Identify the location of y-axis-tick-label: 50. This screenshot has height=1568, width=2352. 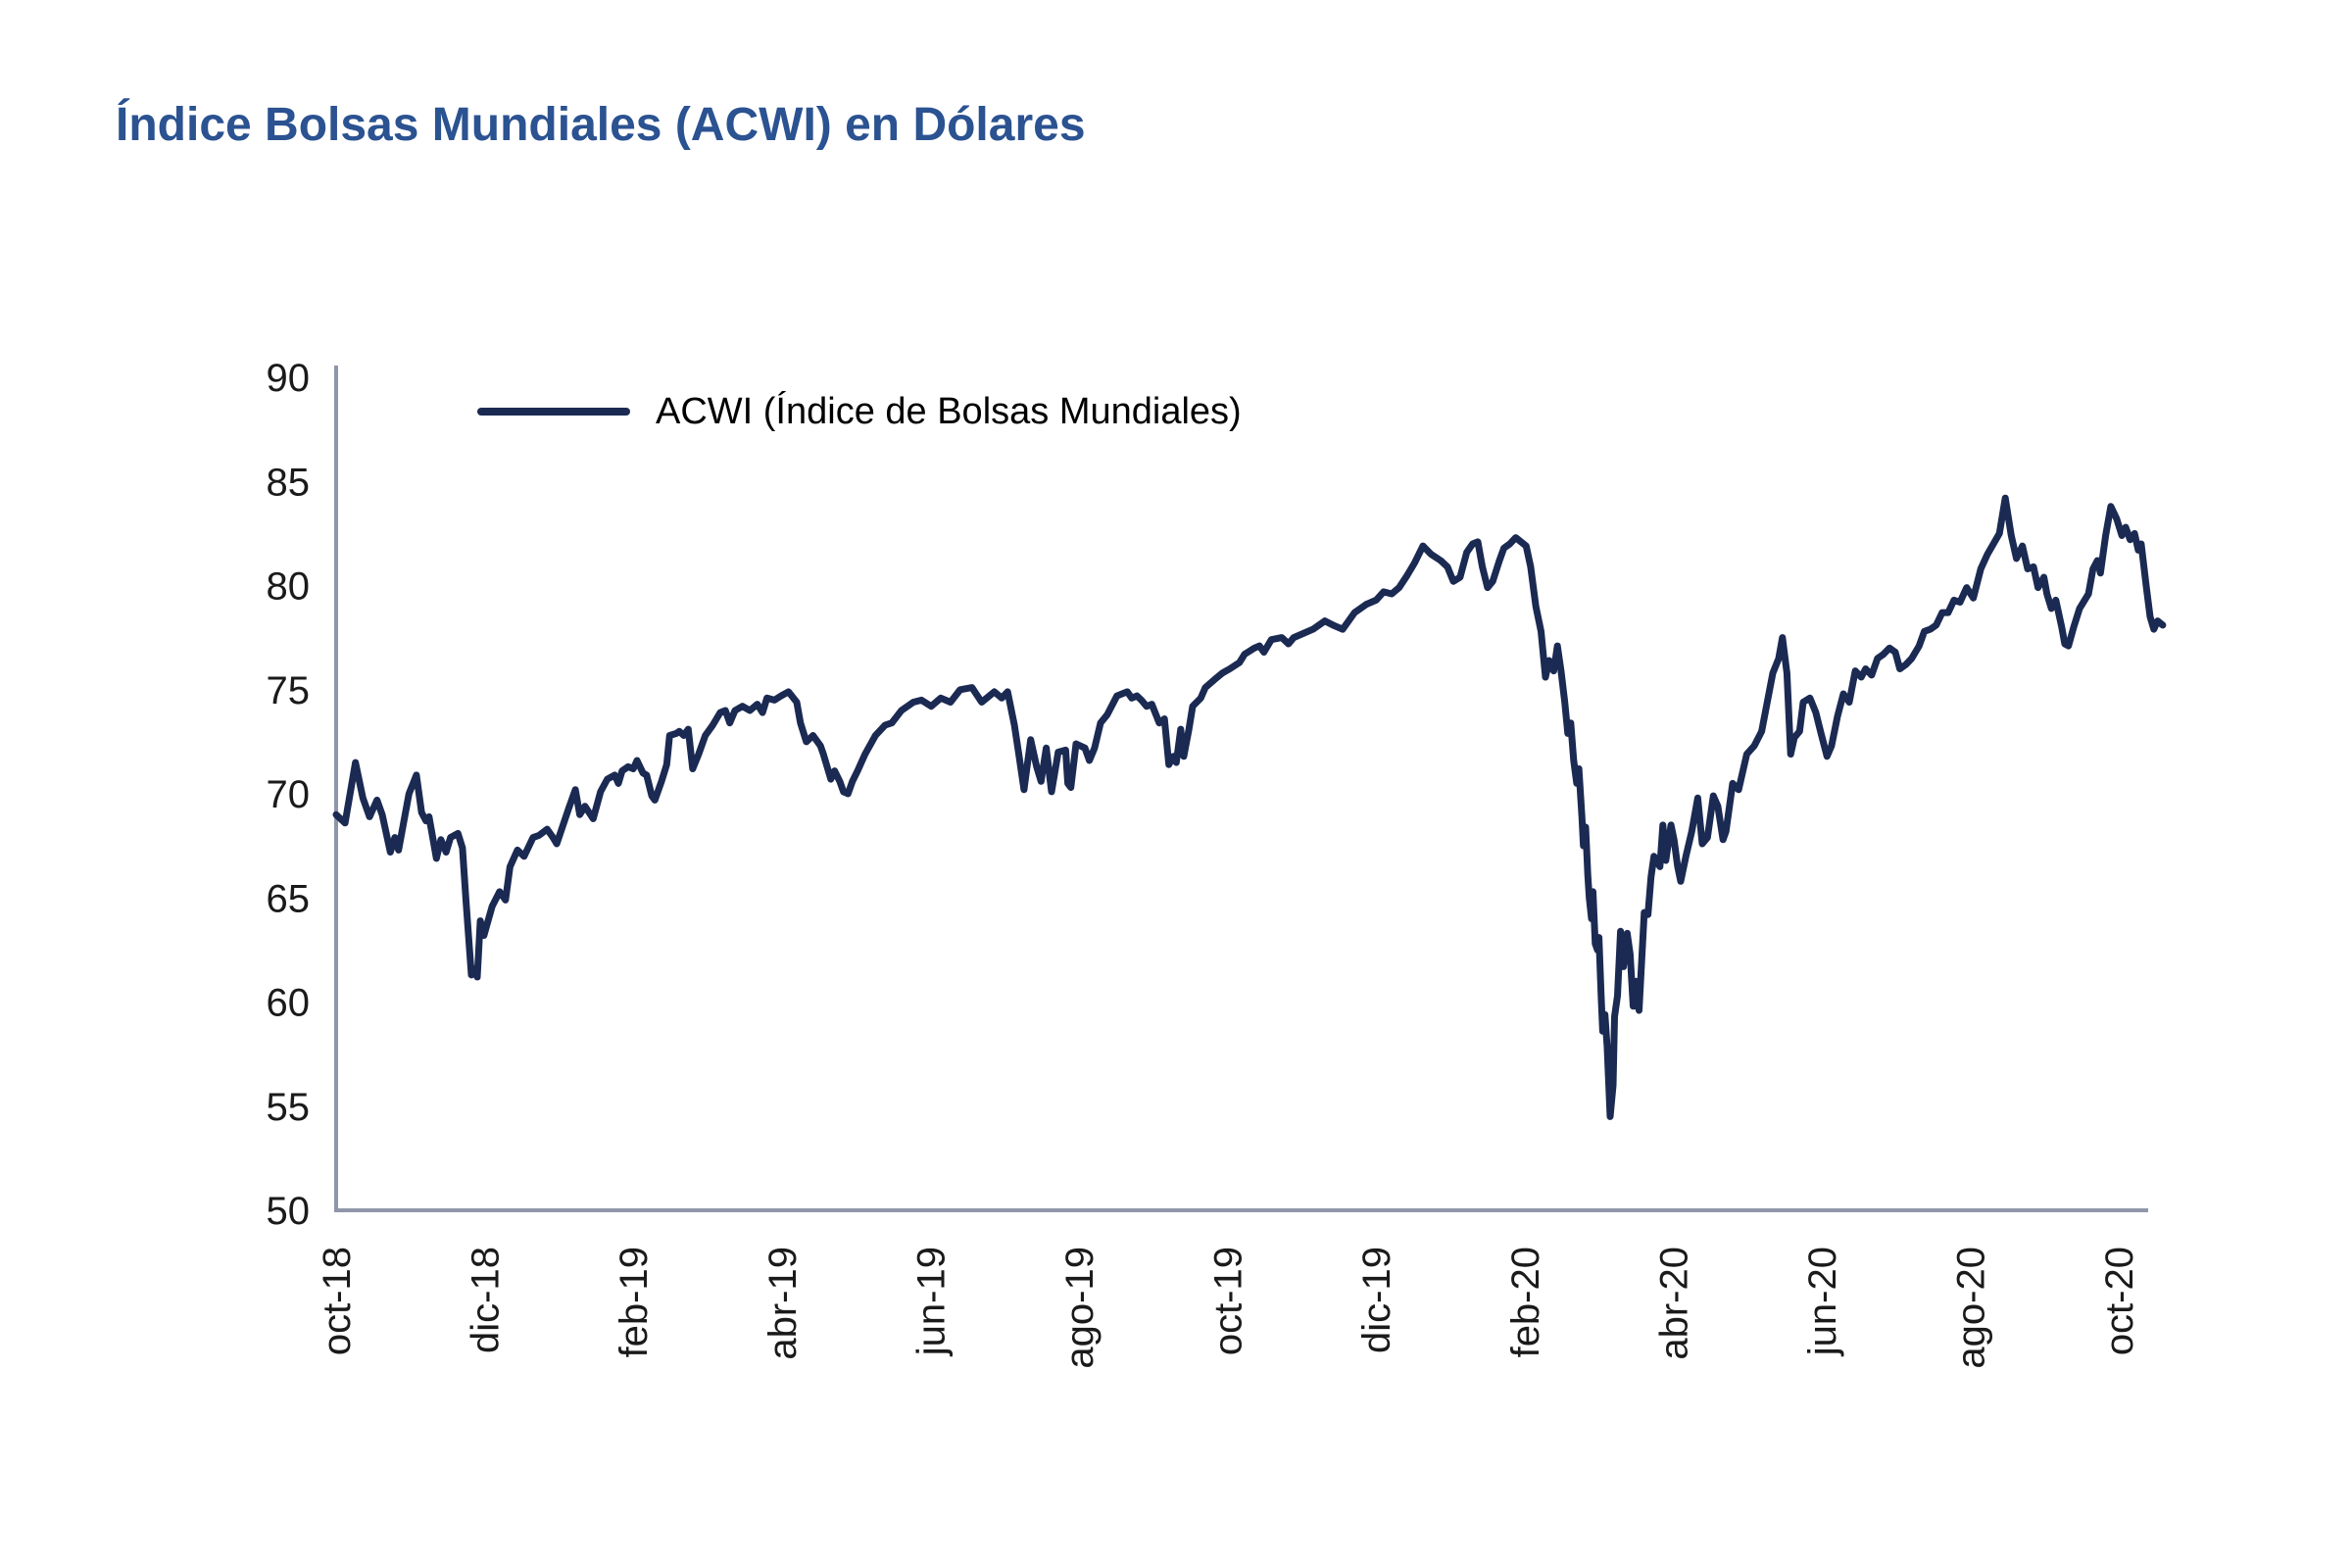
(289, 1211).